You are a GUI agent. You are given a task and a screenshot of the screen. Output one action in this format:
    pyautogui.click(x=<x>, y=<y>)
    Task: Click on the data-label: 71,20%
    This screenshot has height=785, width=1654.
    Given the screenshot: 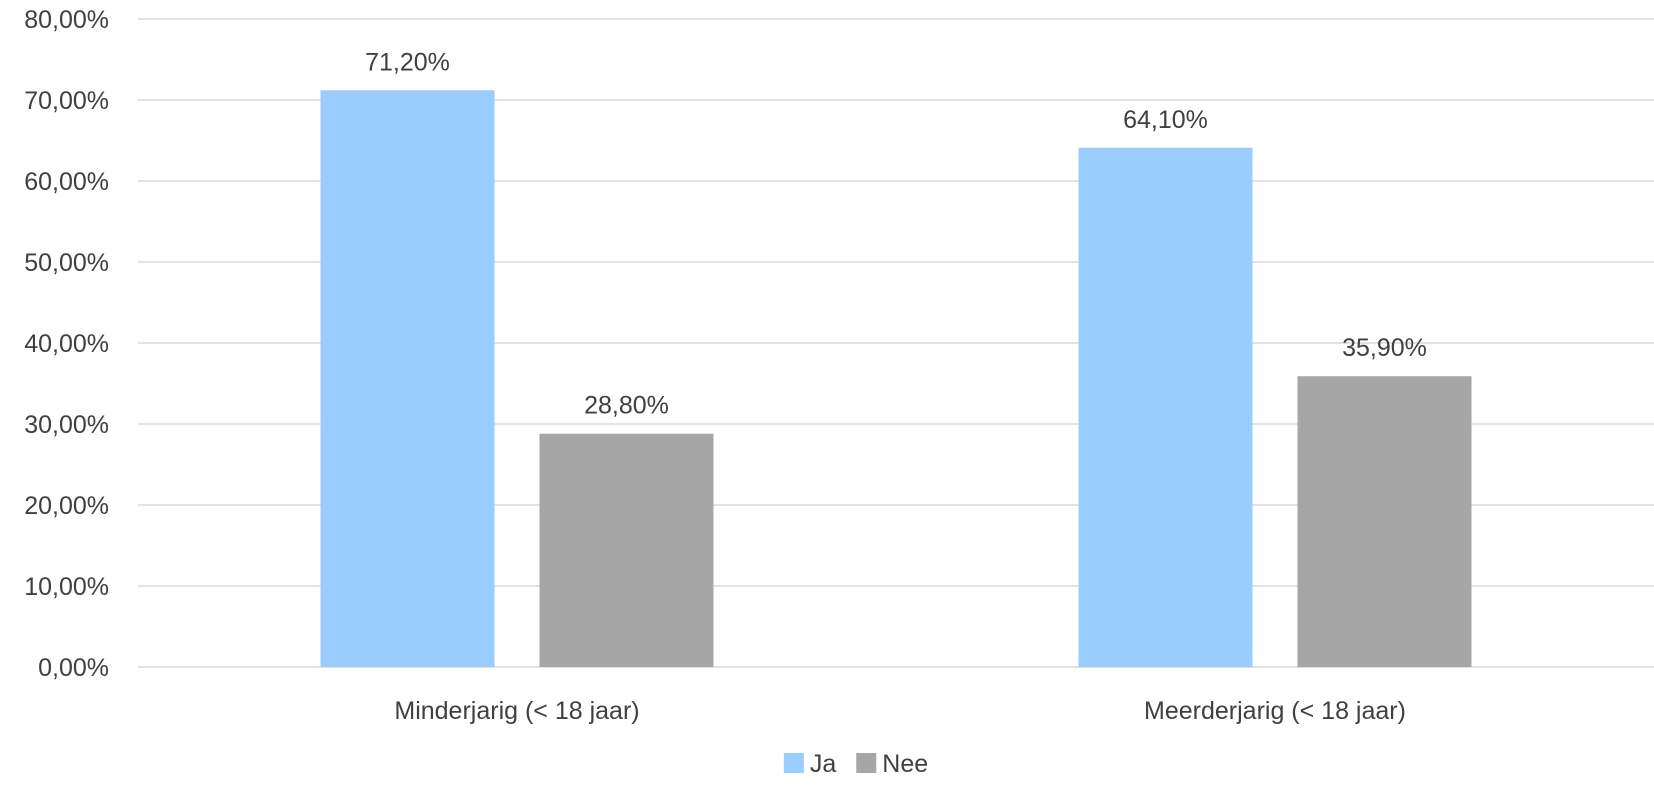 What is the action you would take?
    pyautogui.click(x=407, y=62)
    